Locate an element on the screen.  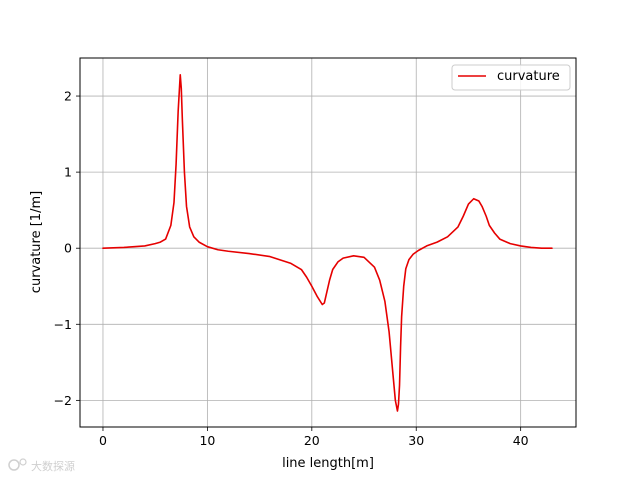
y-tick-label: 2 is located at coordinates (68, 96).